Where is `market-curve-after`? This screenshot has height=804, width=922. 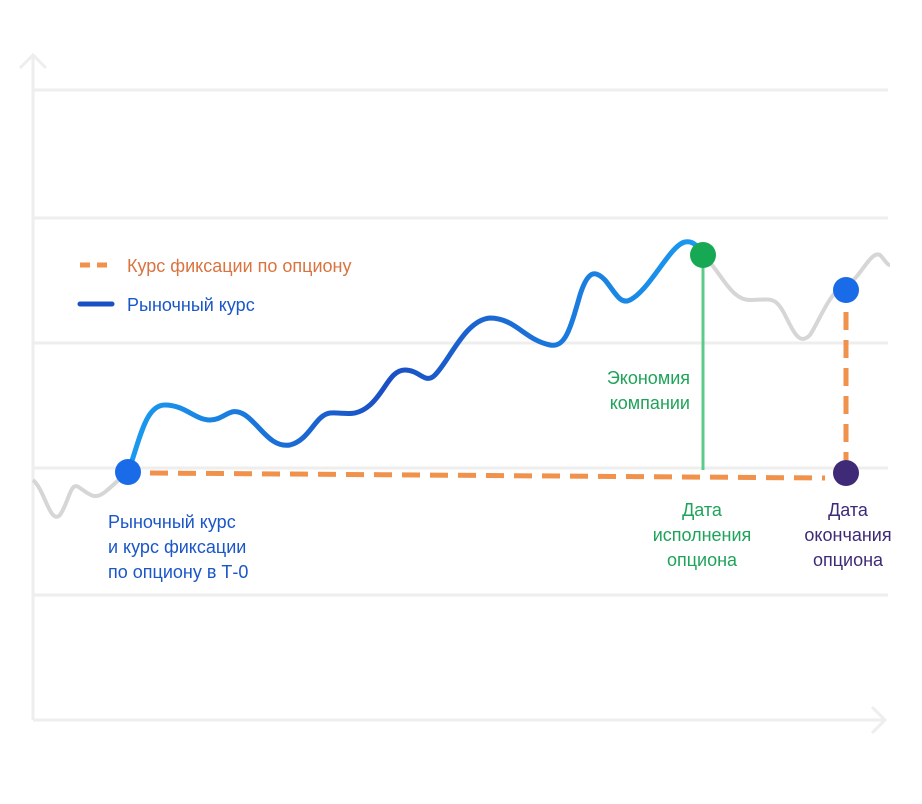
market-curve-after is located at coordinates (796, 296).